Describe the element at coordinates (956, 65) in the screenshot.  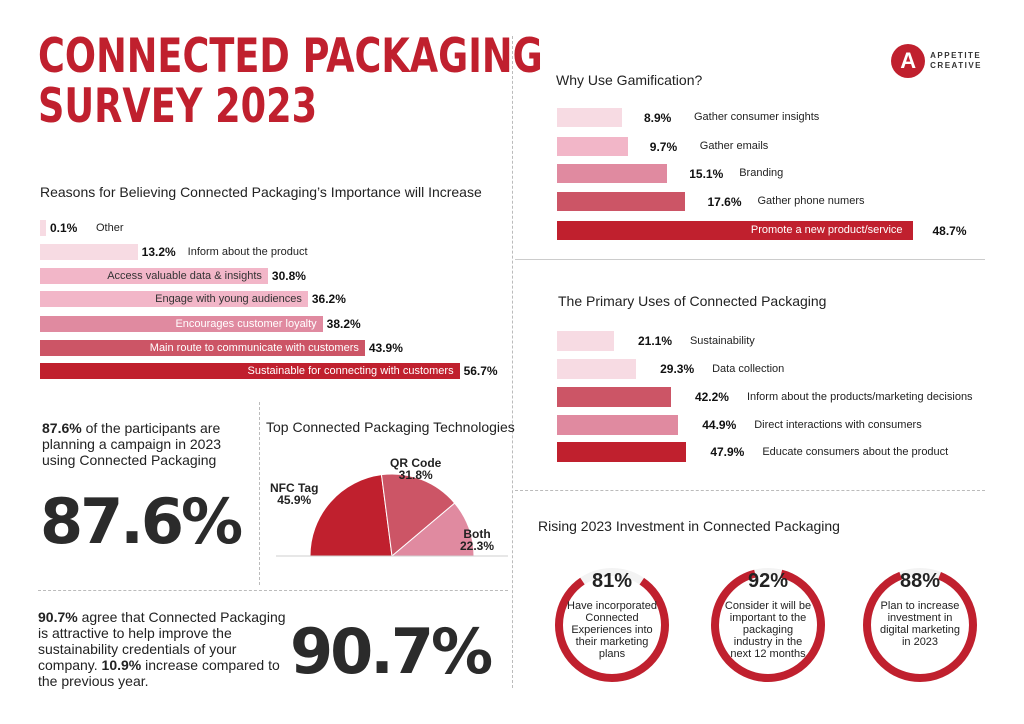
I see `logo-text-line2: CREATIVE` at that location.